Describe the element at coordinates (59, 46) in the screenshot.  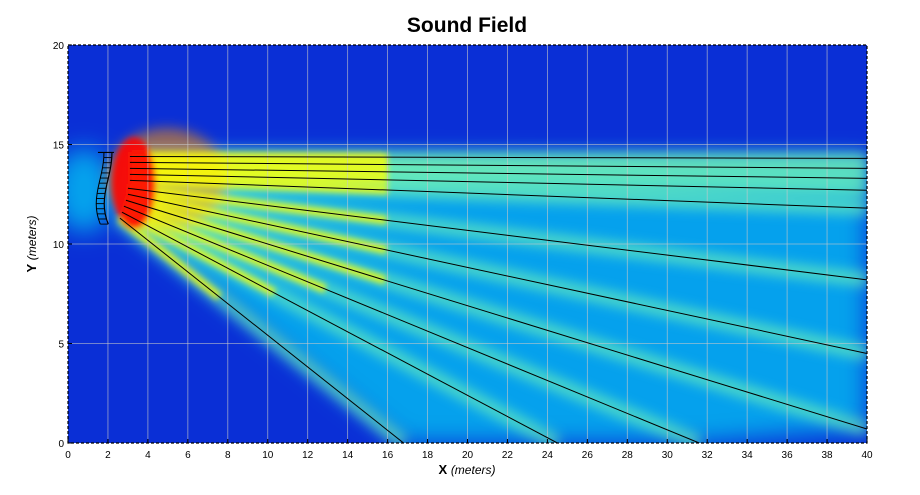
I see `y-tick-label: 20` at that location.